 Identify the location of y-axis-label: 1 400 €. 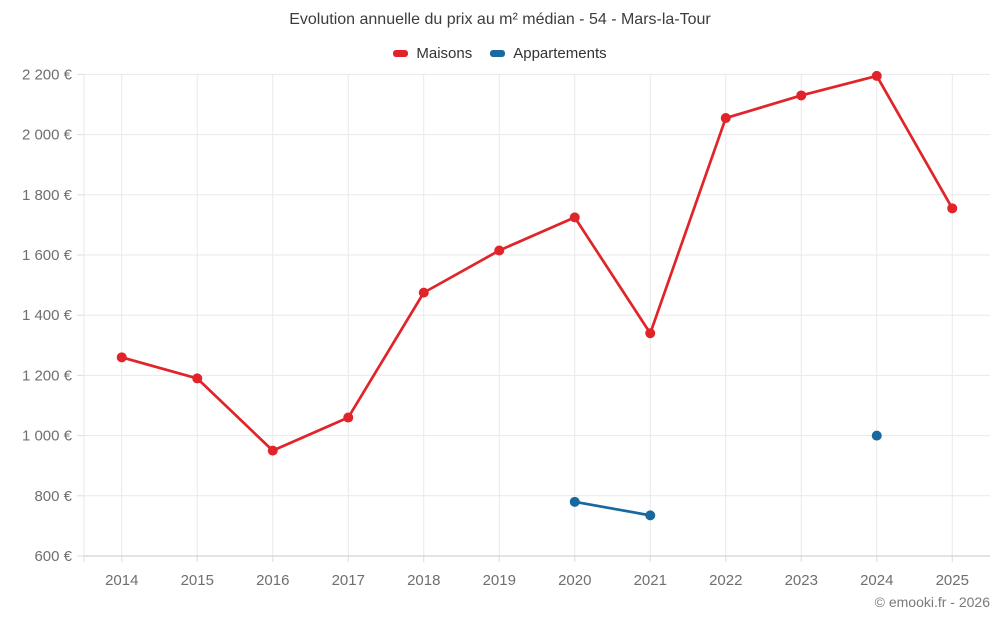
(47, 315).